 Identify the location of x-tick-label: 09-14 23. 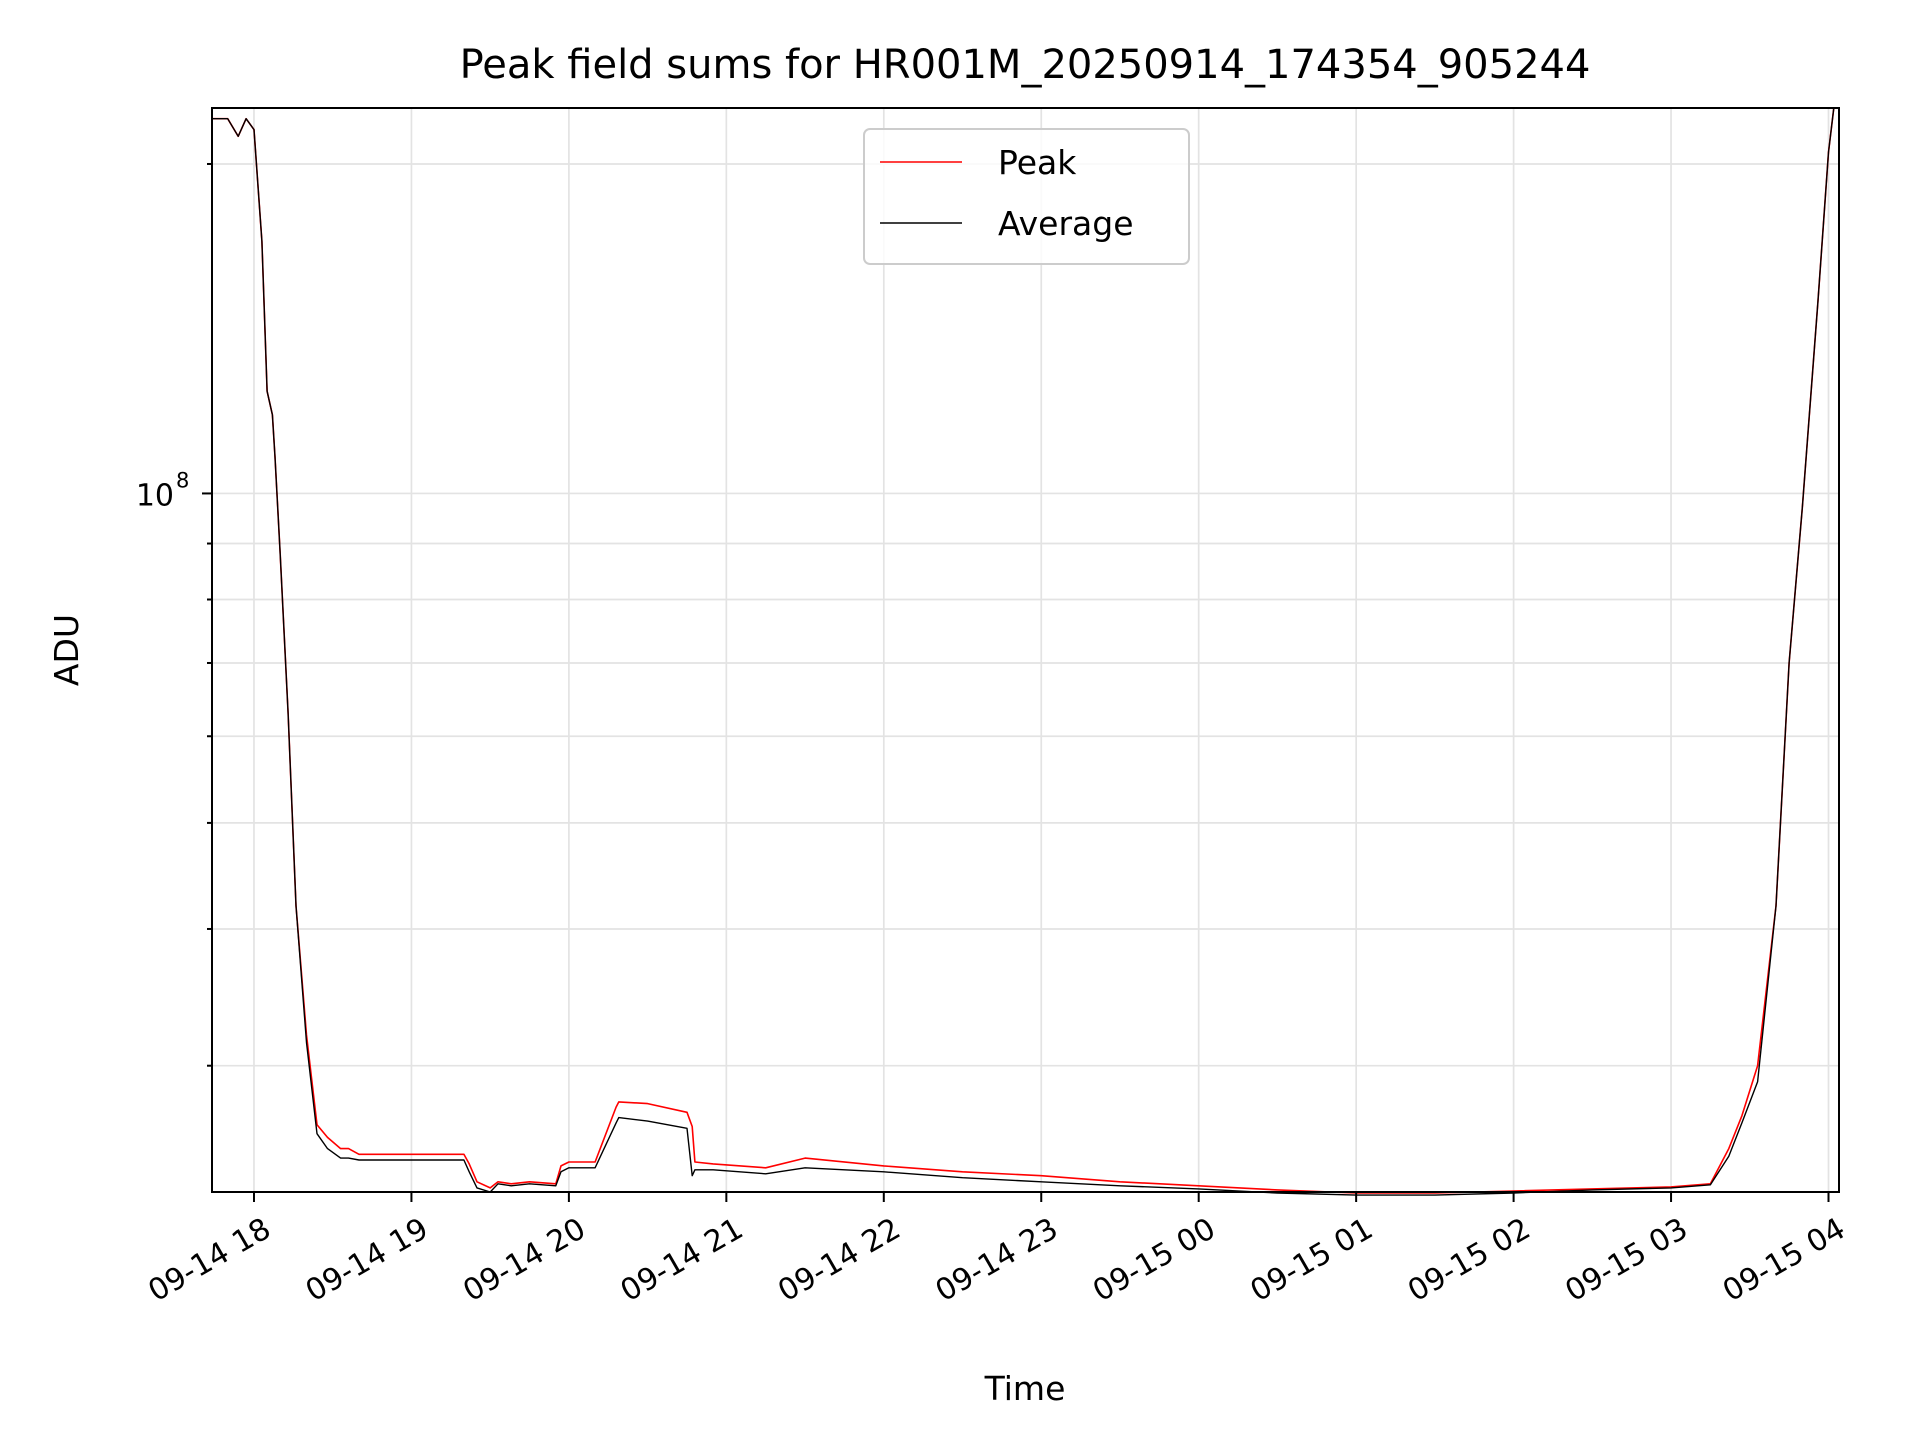
(997, 1260).